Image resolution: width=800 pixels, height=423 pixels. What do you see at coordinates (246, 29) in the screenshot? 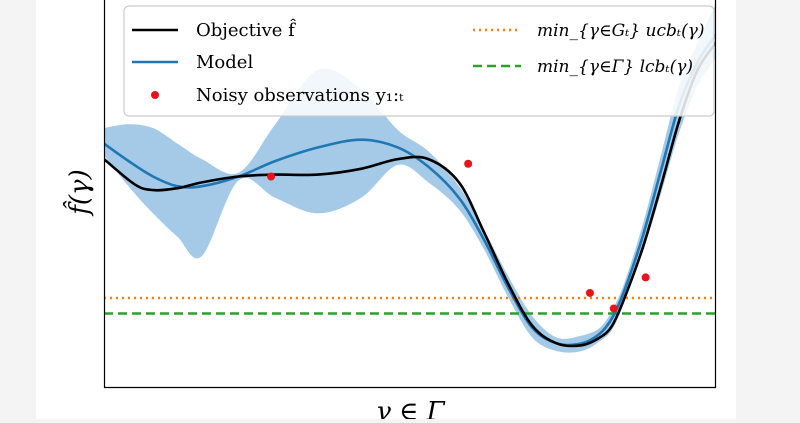
I see `legend-objective-label: Objective f̂` at bounding box center [246, 29].